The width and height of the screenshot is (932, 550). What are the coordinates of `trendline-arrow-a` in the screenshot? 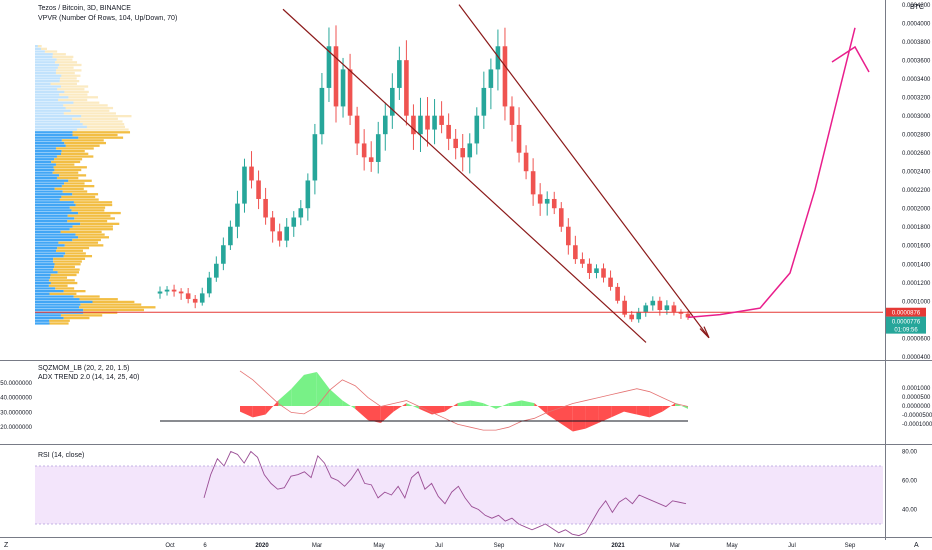 It's located at (704, 333).